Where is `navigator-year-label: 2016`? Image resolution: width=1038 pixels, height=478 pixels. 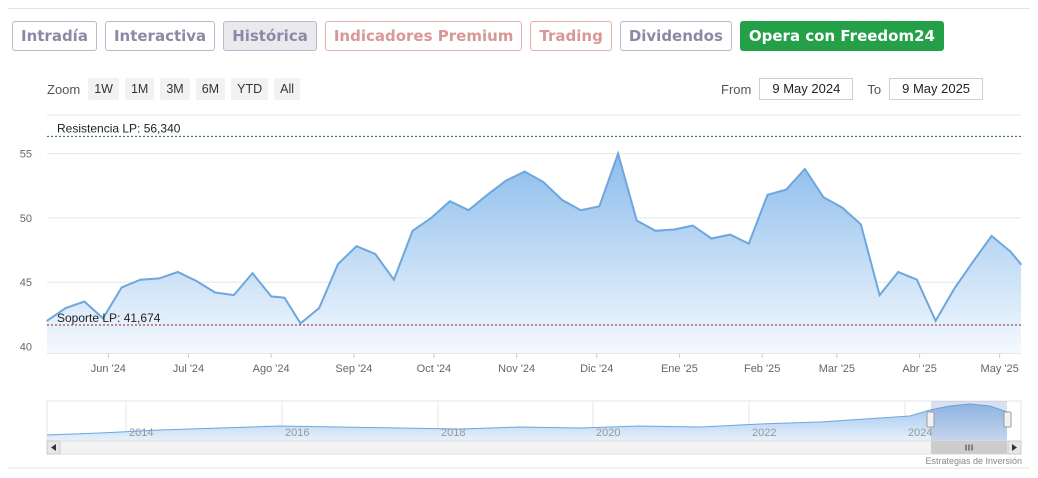
navigator-year-label: 2016 is located at coordinates (297, 433).